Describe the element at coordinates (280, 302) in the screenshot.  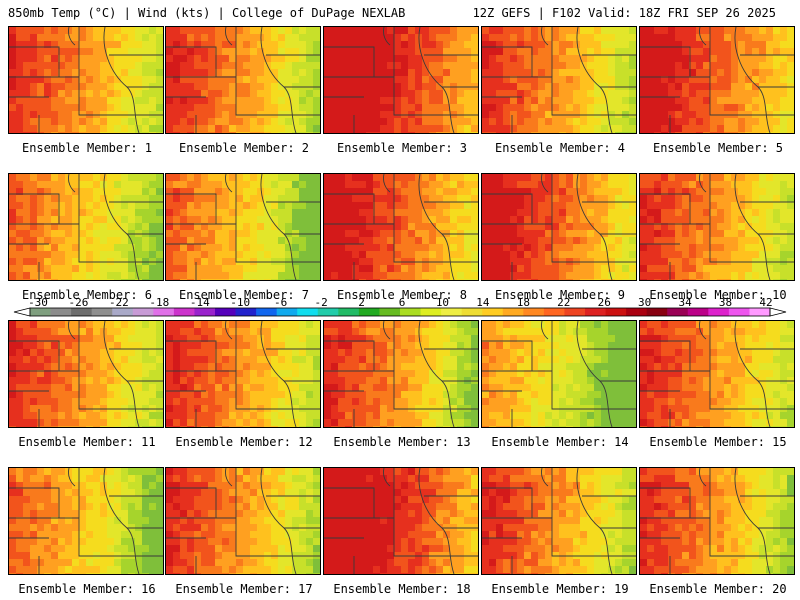
I see `colorbar-tick-label: -6` at that location.